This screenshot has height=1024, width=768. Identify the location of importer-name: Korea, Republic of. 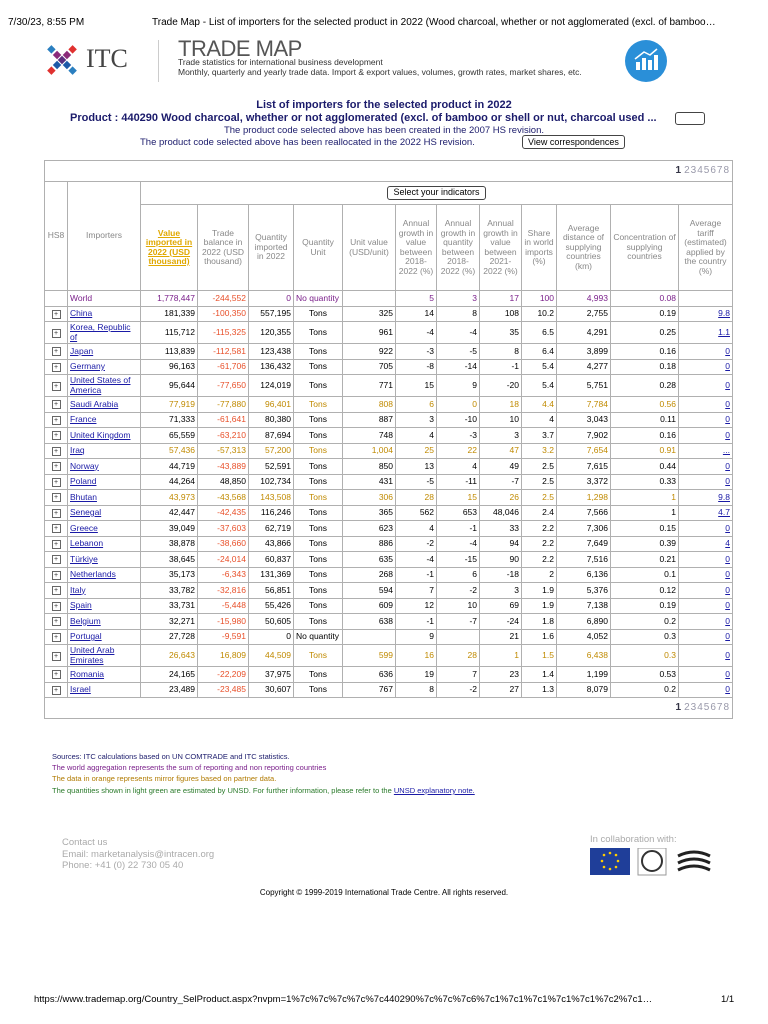
(100, 332).